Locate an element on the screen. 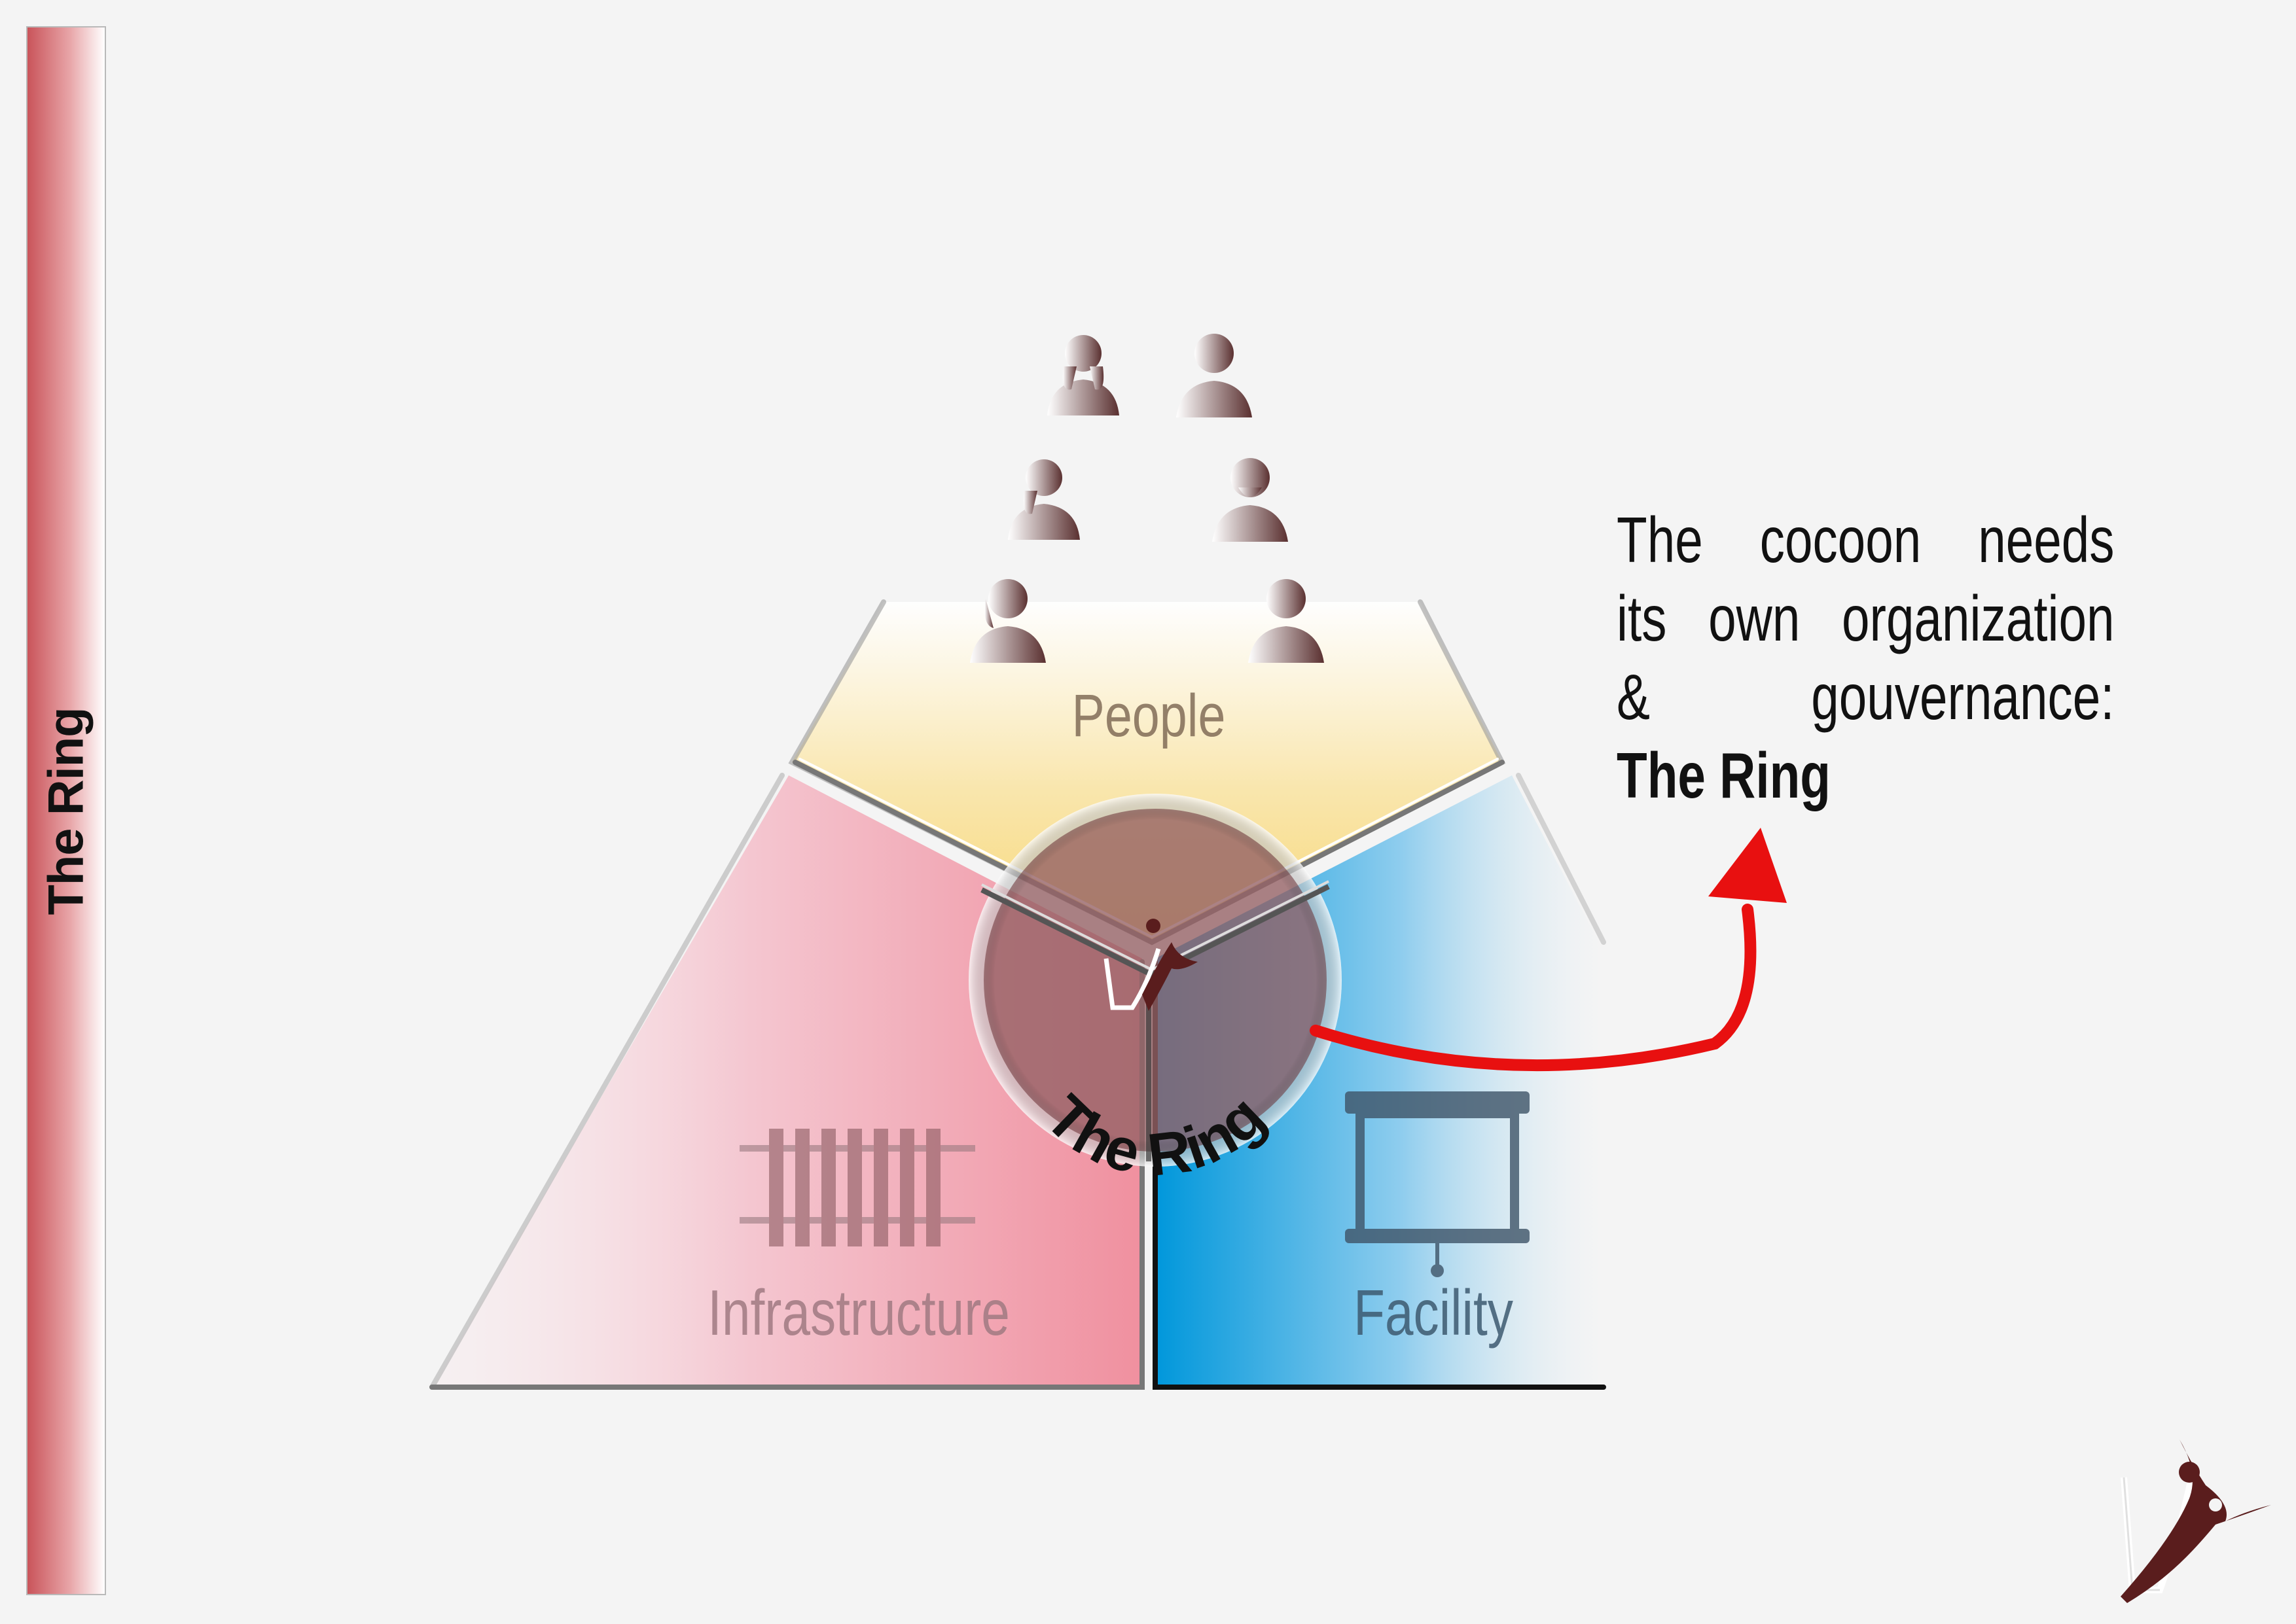 This screenshot has width=2296, height=1624. callout-line-4: The Ring is located at coordinates (1724, 775).